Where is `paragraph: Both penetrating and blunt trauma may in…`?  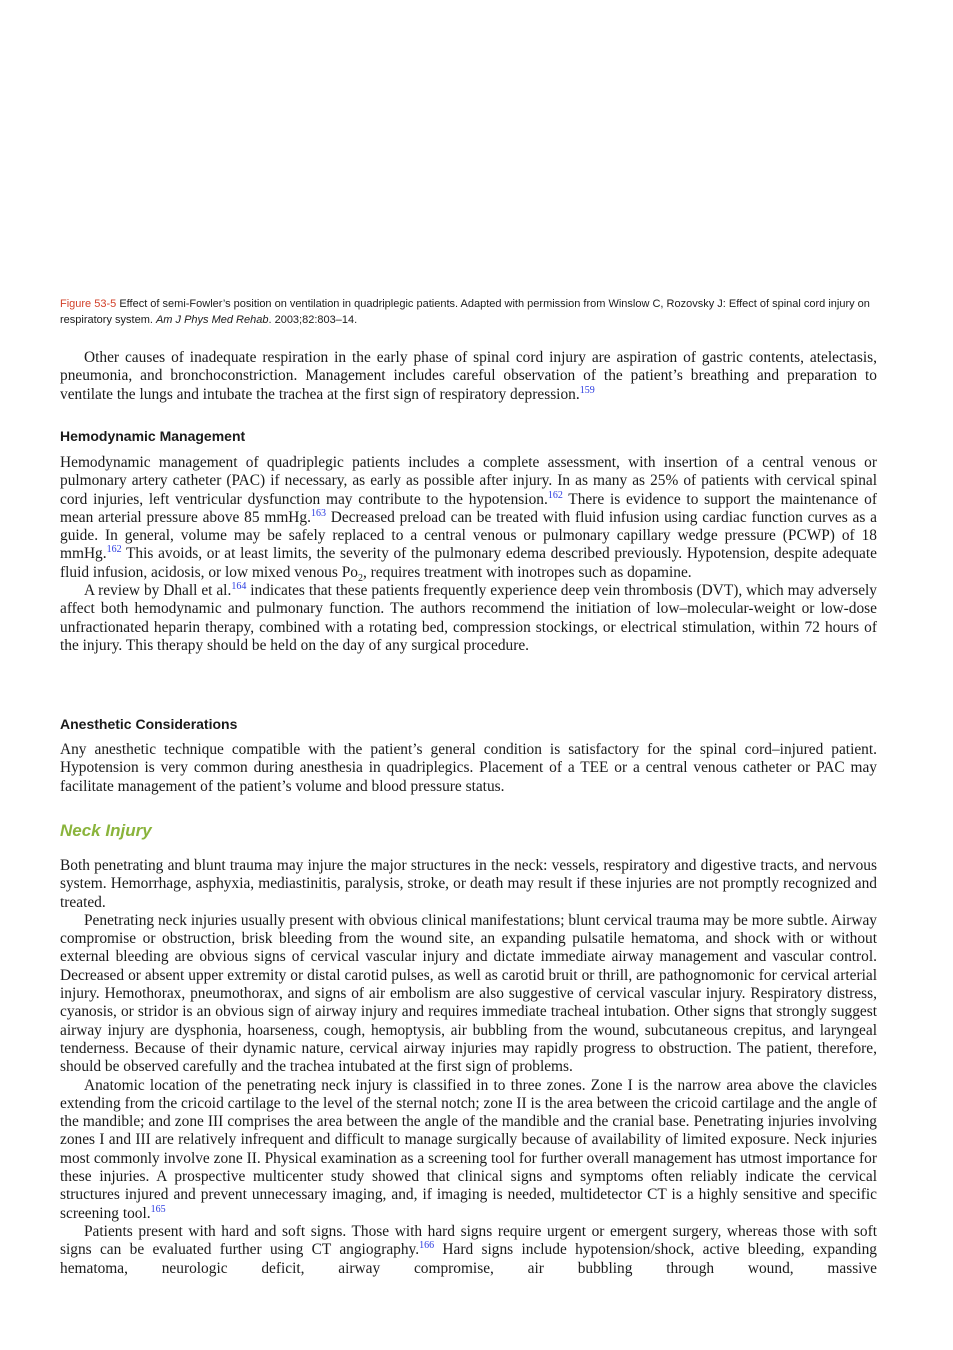 paragraph: Both penetrating and blunt trauma may in… is located at coordinates (468, 884).